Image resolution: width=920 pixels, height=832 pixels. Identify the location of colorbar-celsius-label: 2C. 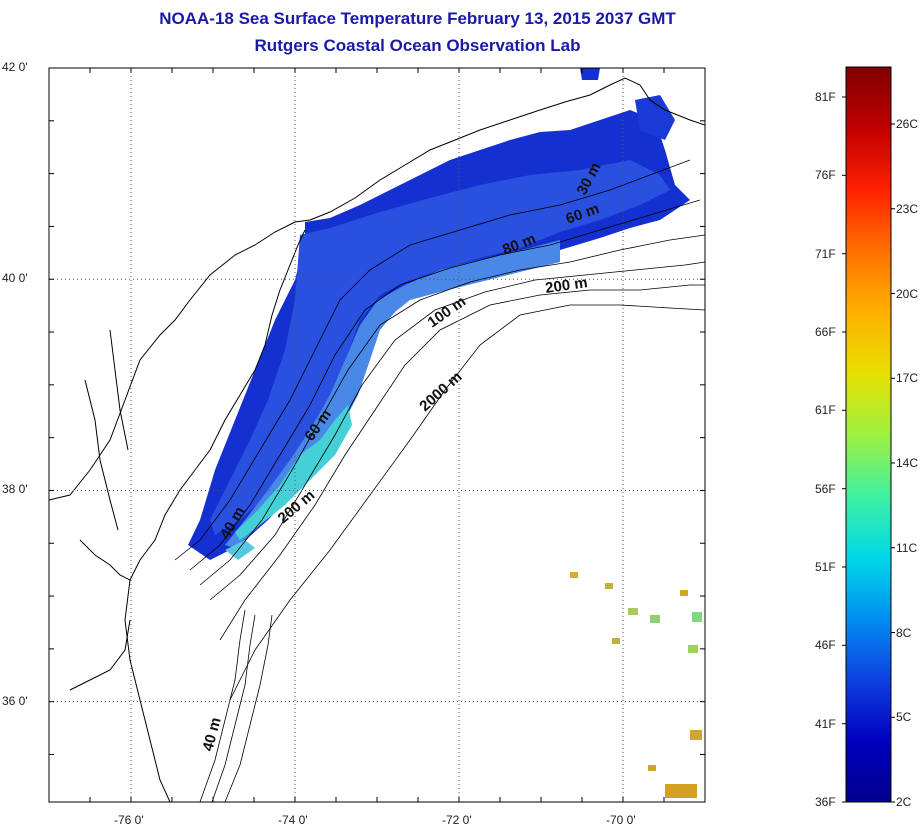
(904, 802).